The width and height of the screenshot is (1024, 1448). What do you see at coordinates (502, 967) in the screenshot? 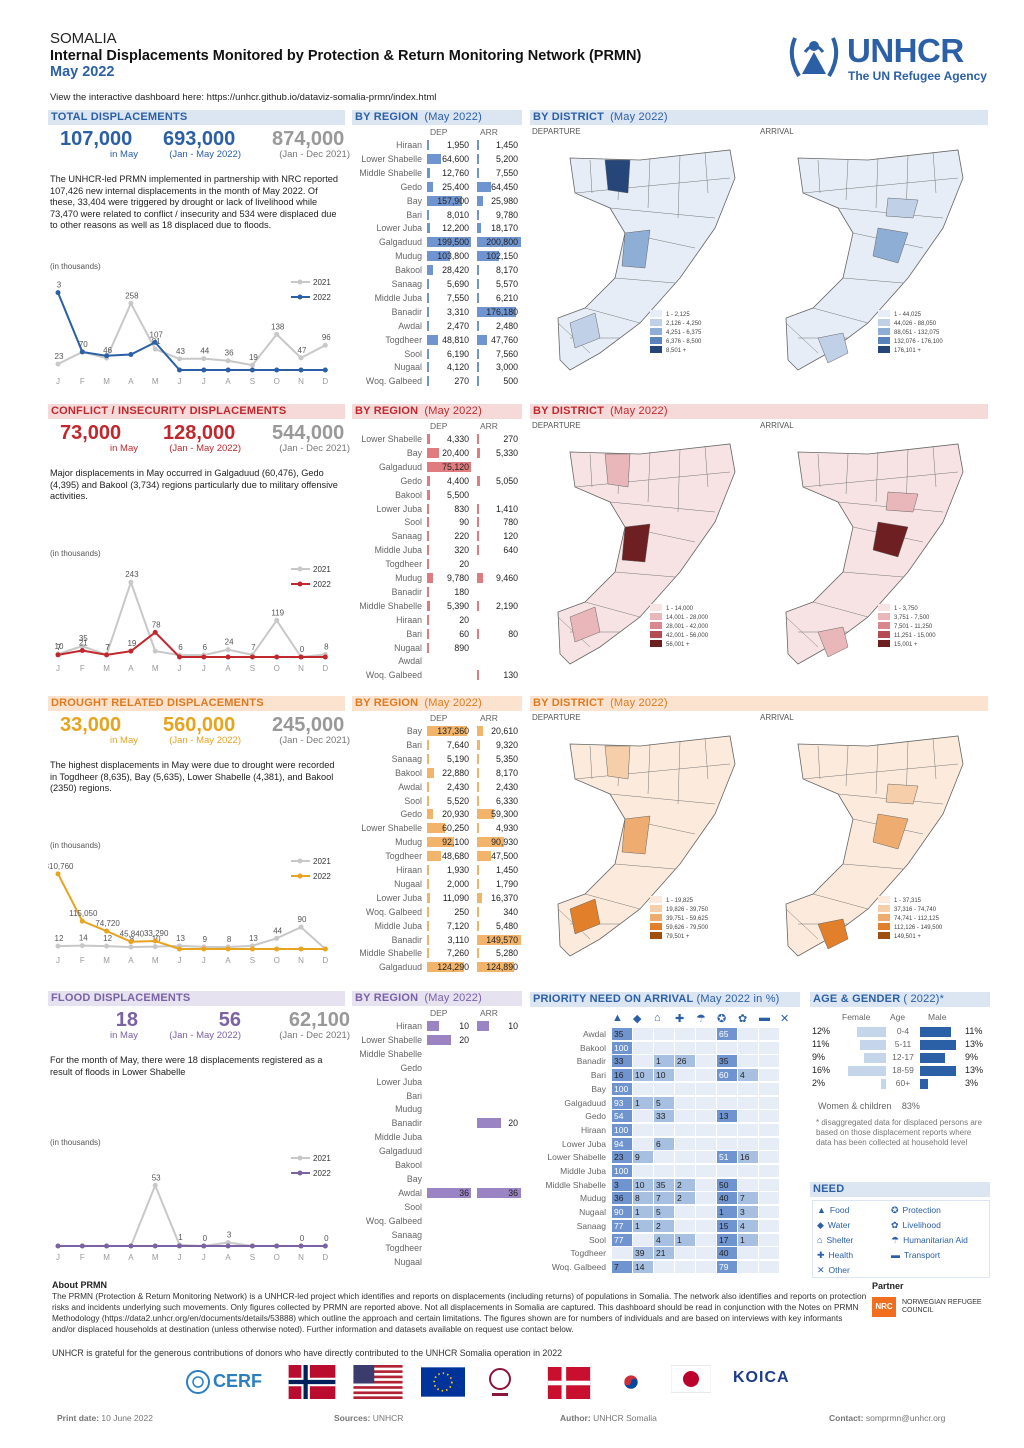
I see `arr-value: 124,890` at bounding box center [502, 967].